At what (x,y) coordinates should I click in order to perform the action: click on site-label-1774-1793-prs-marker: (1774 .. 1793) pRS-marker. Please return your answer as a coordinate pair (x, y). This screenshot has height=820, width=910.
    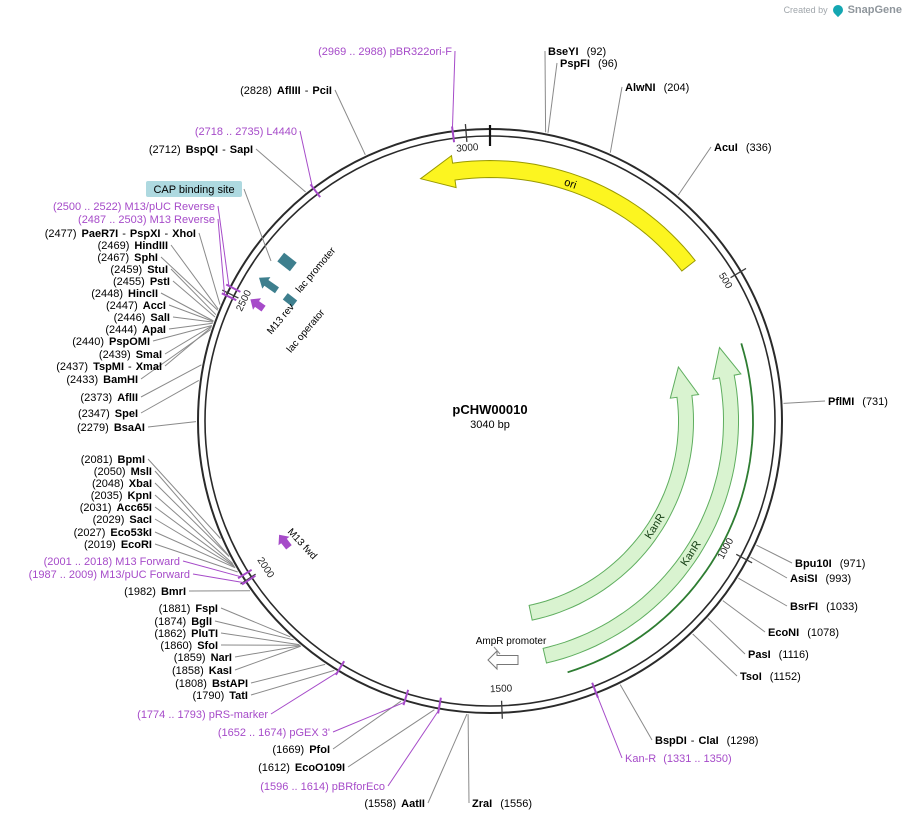
    Looking at the image, I should click on (202, 715).